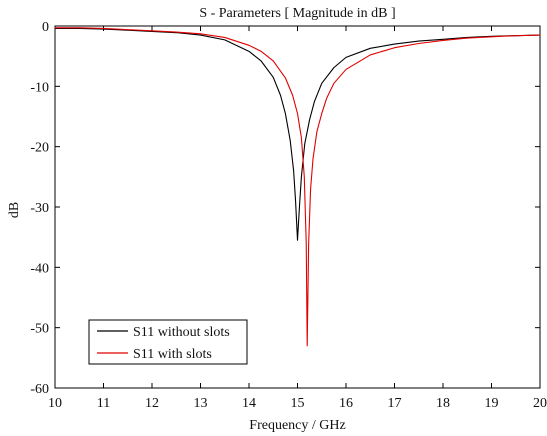 This screenshot has width=547, height=436. I want to click on x-tick-label: 20, so click(540, 403).